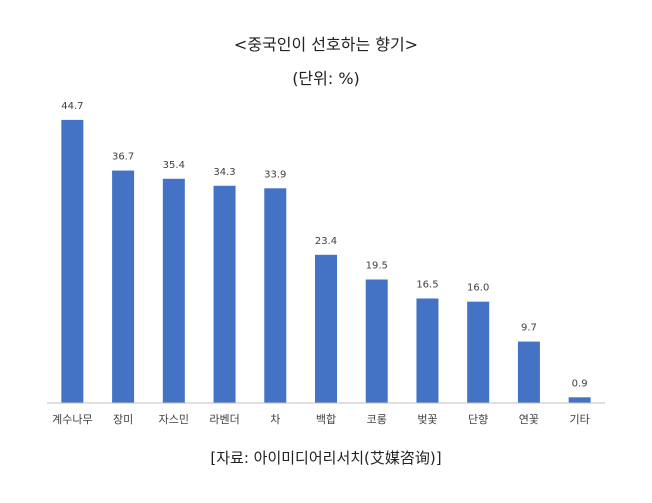 Image resolution: width=652 pixels, height=503 pixels. What do you see at coordinates (580, 419) in the screenshot?
I see `x-tick-label-11: 기타` at bounding box center [580, 419].